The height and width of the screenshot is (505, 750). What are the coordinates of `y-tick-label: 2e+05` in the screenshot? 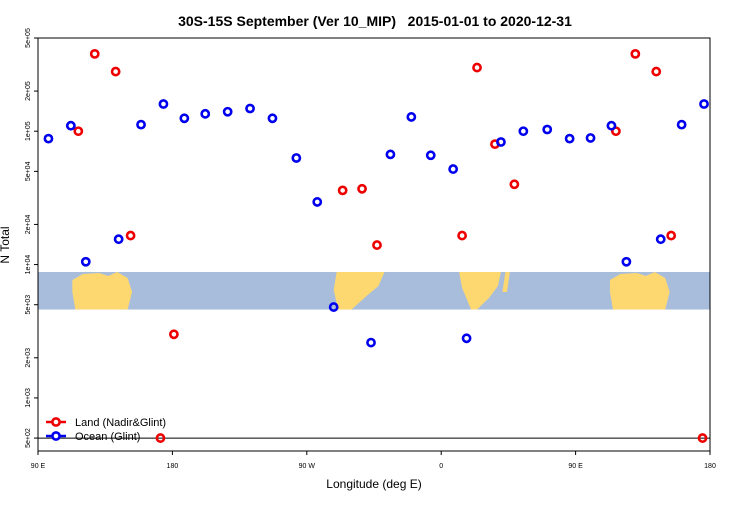 It's located at (28, 91).